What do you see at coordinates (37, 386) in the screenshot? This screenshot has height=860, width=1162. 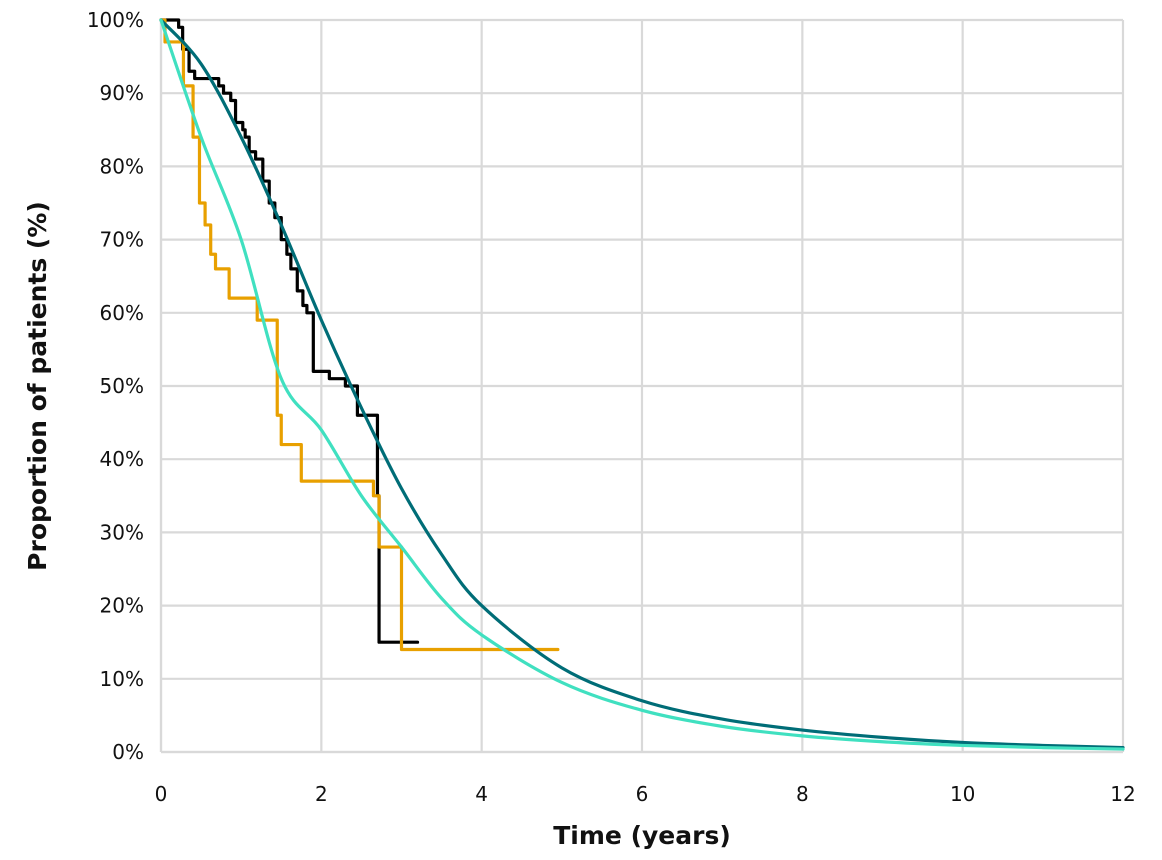 I see `y-axis-label: Proportion of patients (%)` at bounding box center [37, 386].